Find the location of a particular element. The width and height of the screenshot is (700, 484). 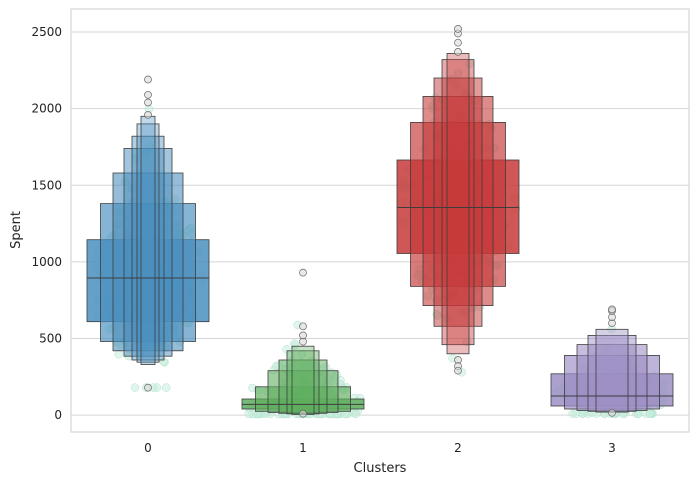

y-axis-label: Spent is located at coordinates (16, 230).